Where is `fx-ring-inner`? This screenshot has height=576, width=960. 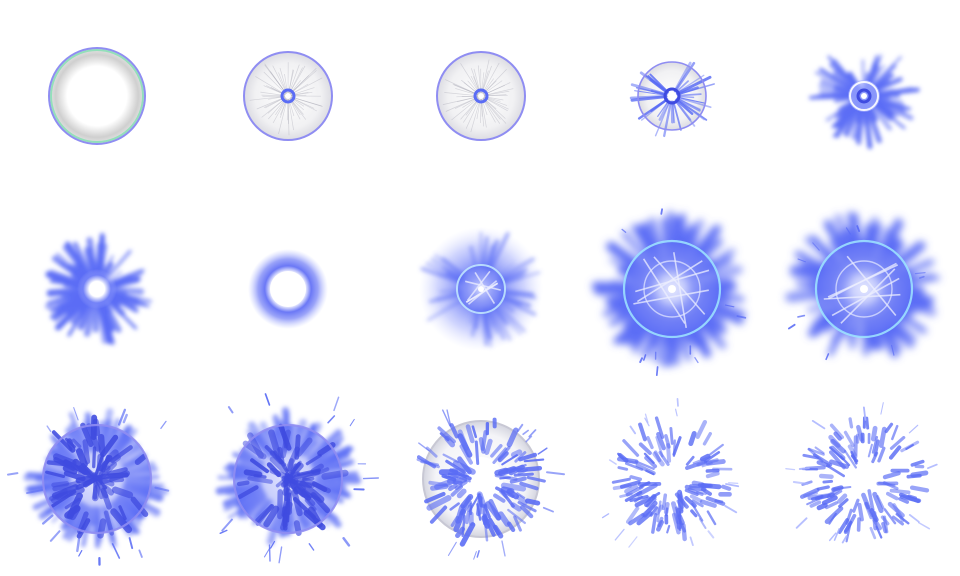
fx-ring-inner is located at coordinates (672, 289).